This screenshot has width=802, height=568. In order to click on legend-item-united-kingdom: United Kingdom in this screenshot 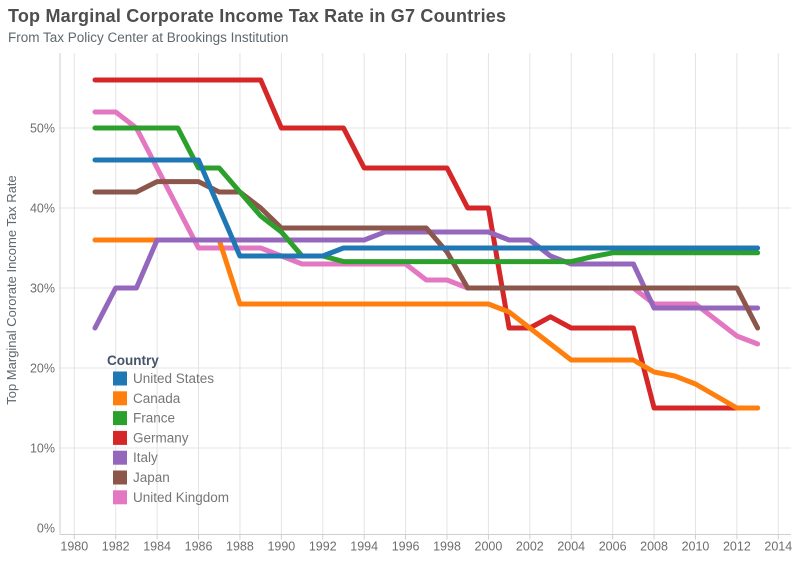, I will do `click(171, 497)`.